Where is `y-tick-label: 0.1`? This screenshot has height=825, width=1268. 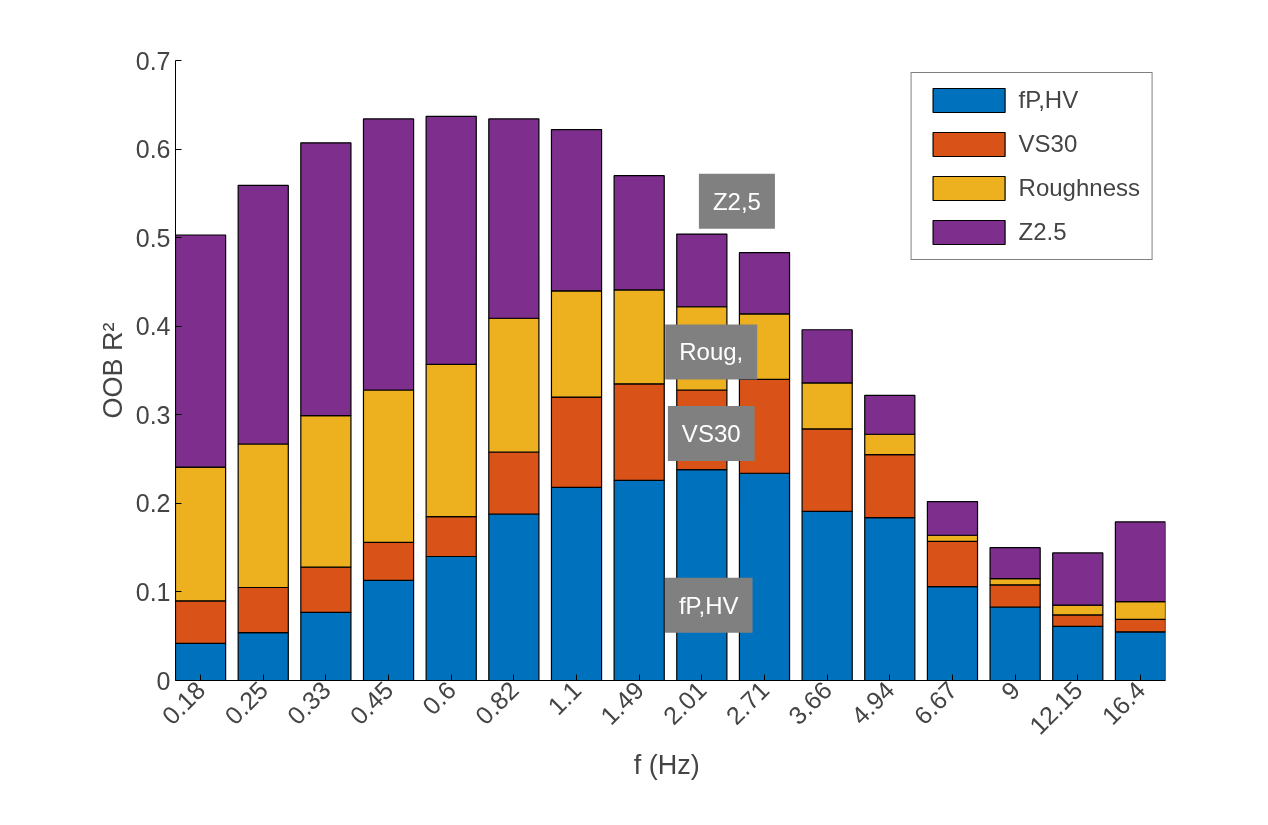
y-tick-label: 0.1 is located at coordinates (153, 591).